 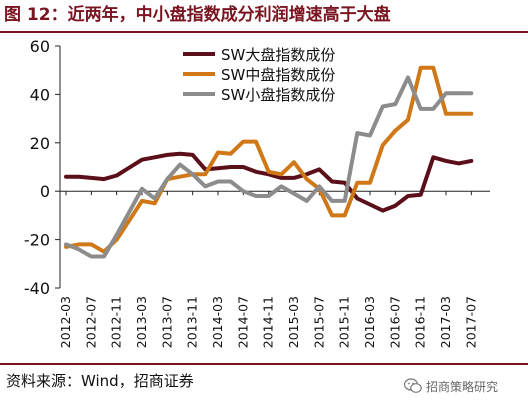 What do you see at coordinates (40, 46) in the screenshot?
I see `y-tick-label: 60` at bounding box center [40, 46].